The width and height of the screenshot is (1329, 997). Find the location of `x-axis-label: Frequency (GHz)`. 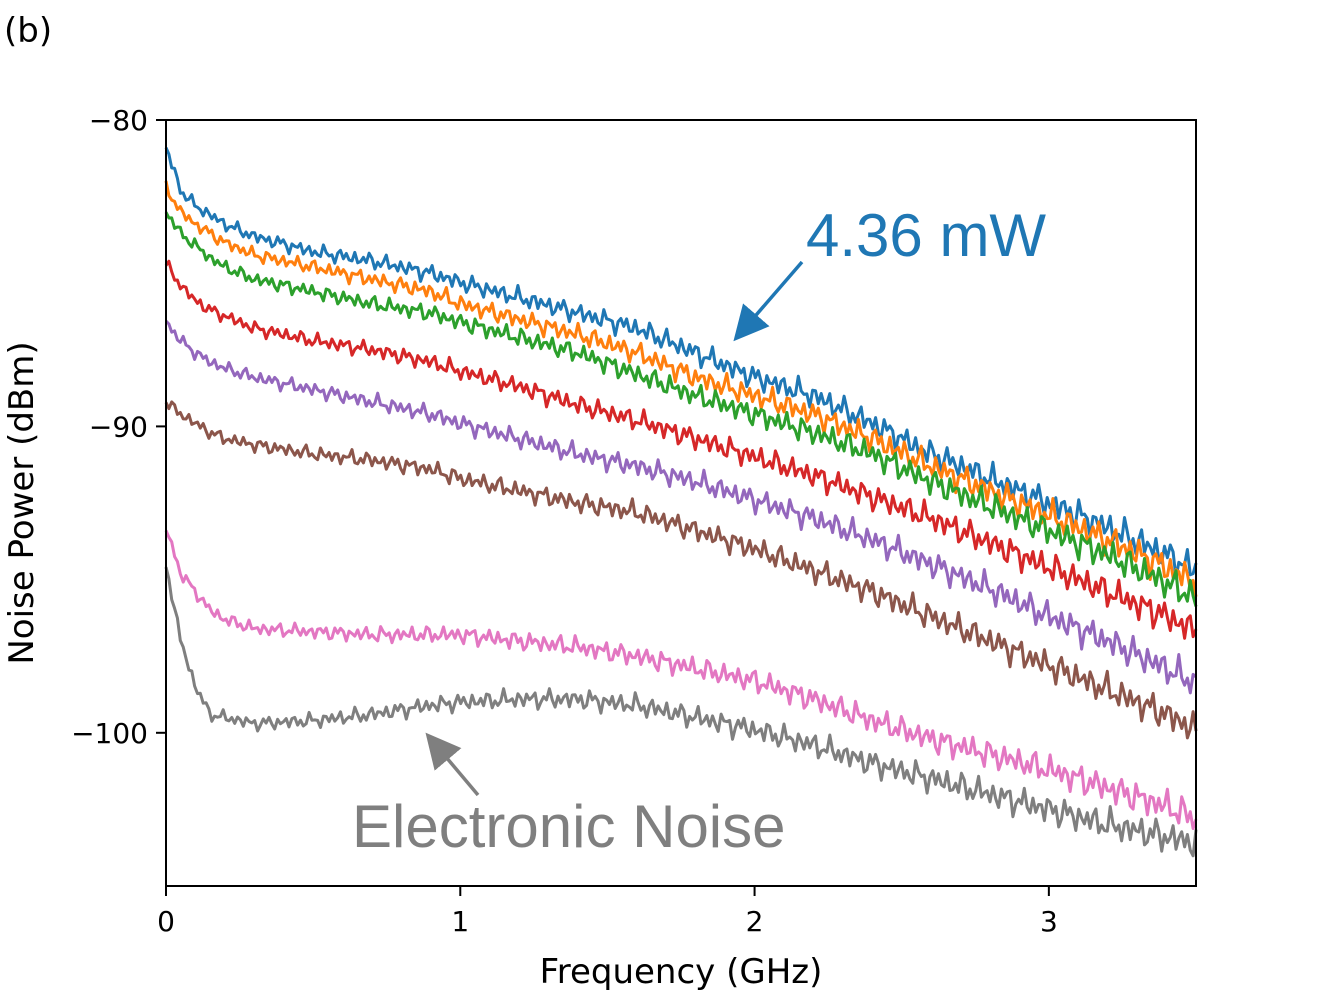

x-axis-label: Frequency (GHz) is located at coordinates (681, 972).